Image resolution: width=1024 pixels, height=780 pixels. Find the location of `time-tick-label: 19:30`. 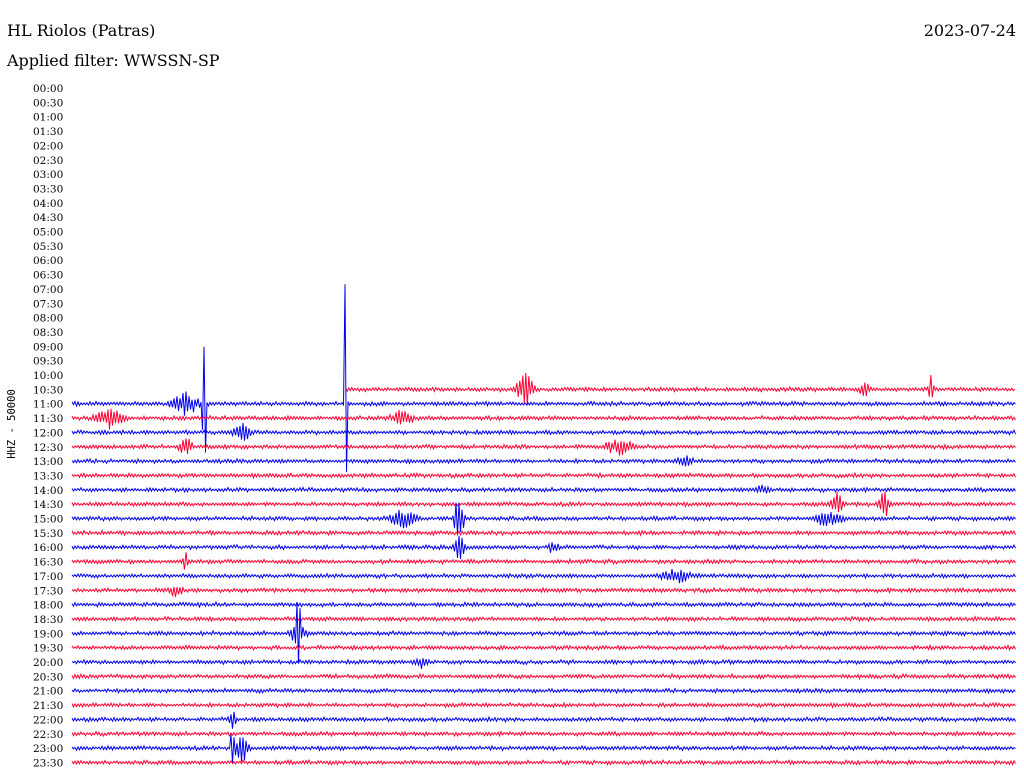

time-tick-label: 19:30 is located at coordinates (48, 649).